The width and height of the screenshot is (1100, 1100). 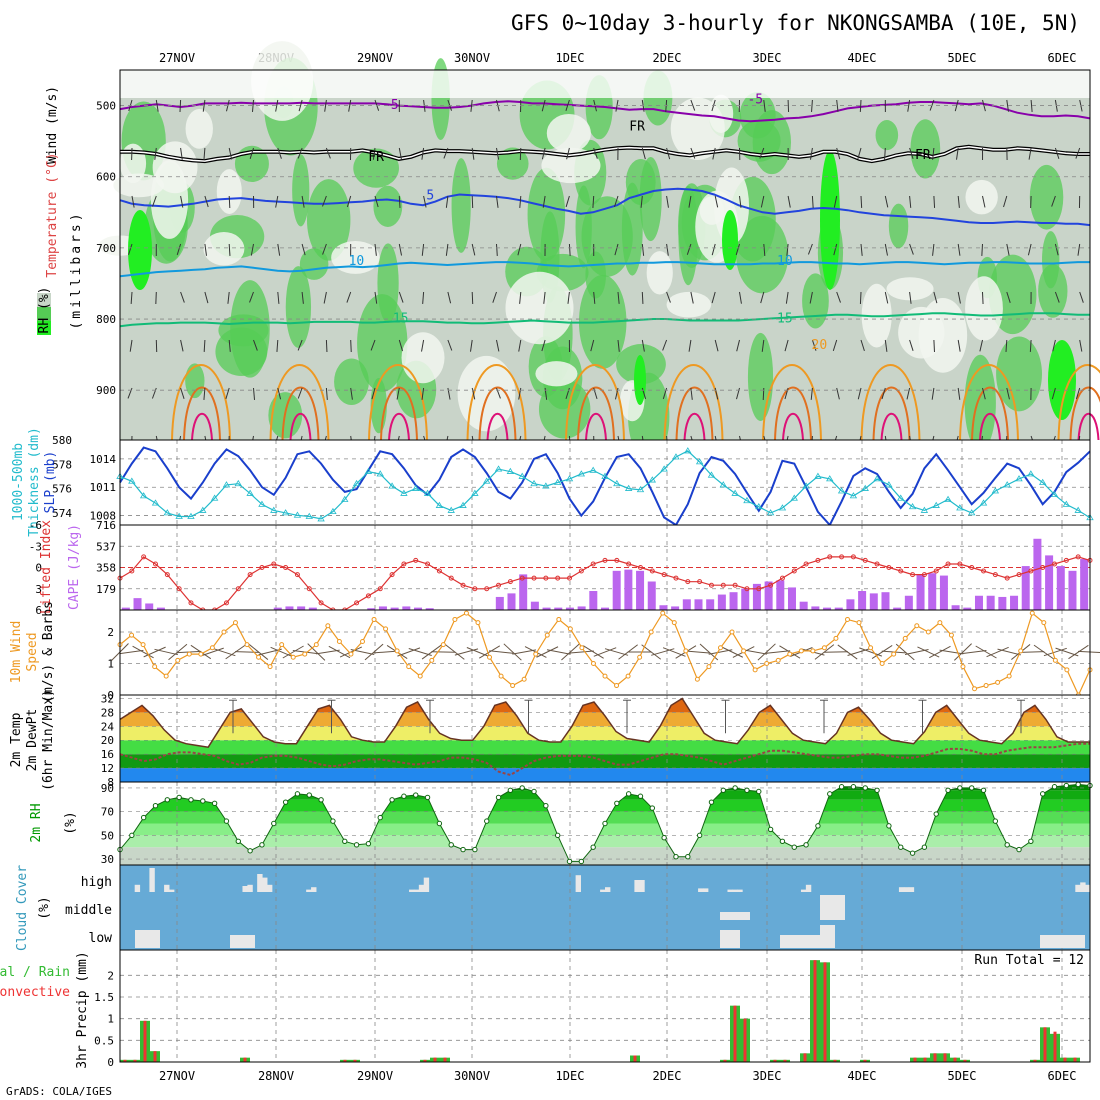 What do you see at coordinates (375, 1076) in the screenshot?
I see `date-label-bottom: 29NOV` at bounding box center [375, 1076].